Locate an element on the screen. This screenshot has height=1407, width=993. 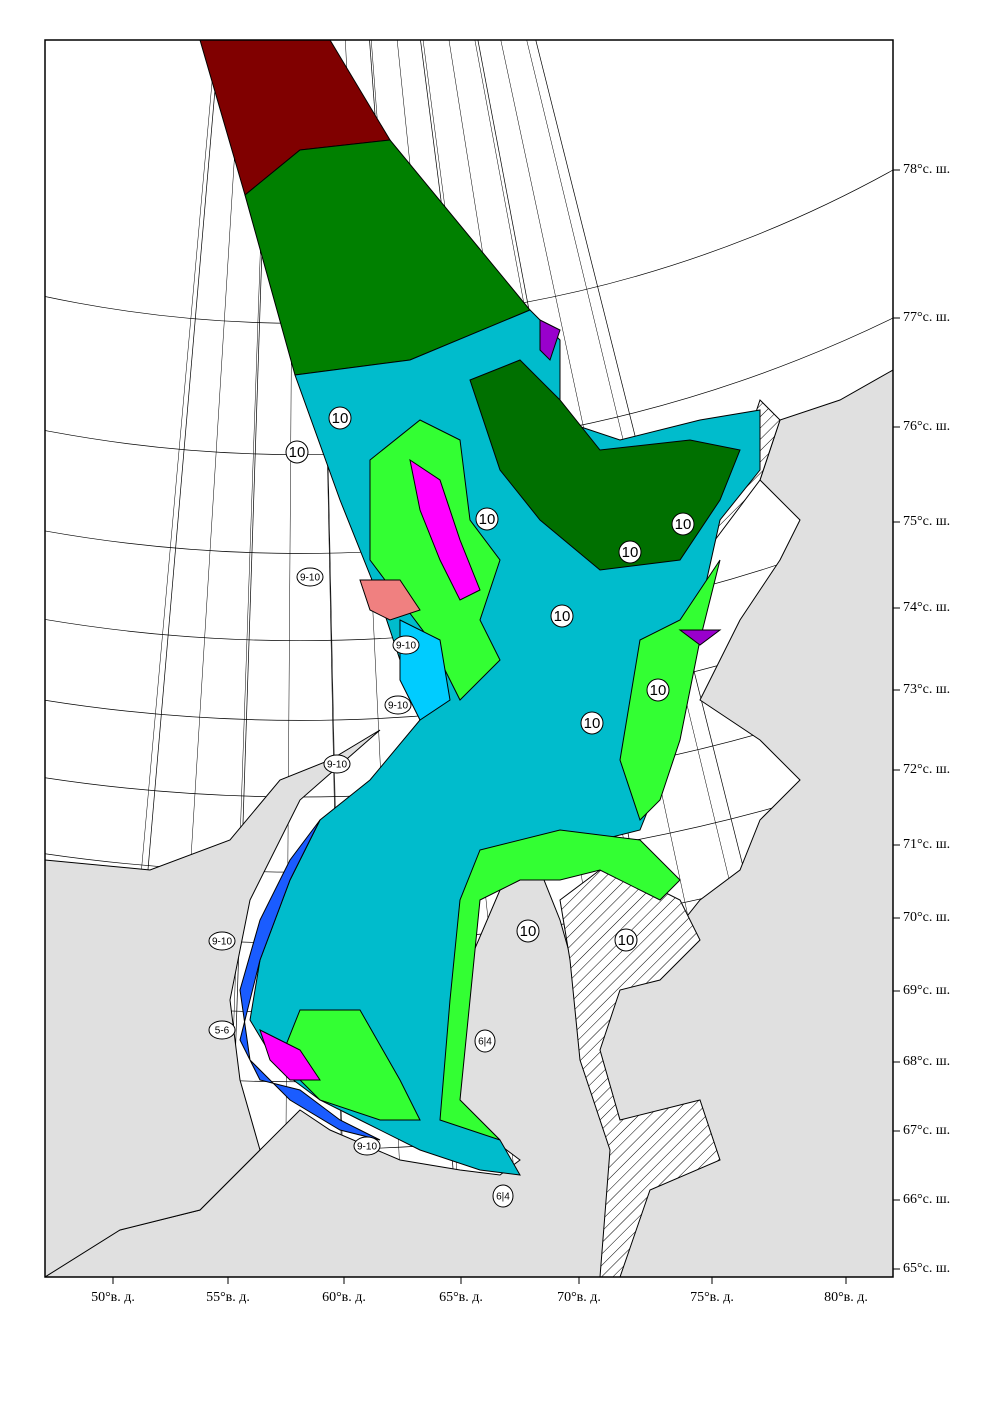
lat-label: 67°с. ш. is located at coordinates (926, 1130).